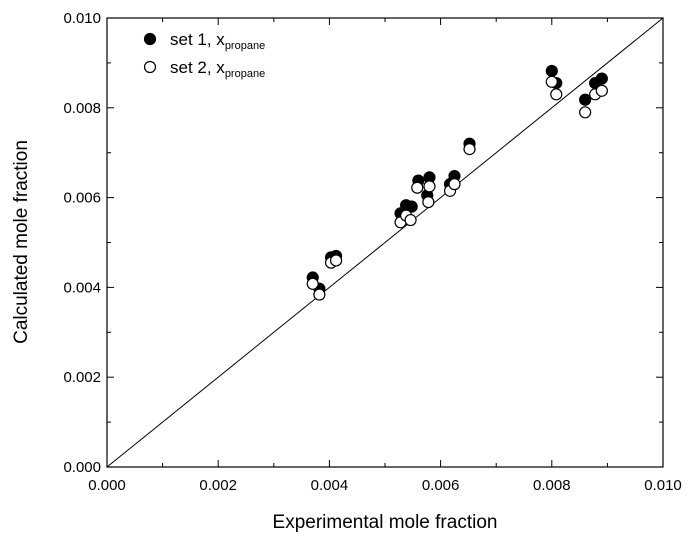  What do you see at coordinates (82, 467) in the screenshot?
I see `y-tick-label: 0.000` at bounding box center [82, 467].